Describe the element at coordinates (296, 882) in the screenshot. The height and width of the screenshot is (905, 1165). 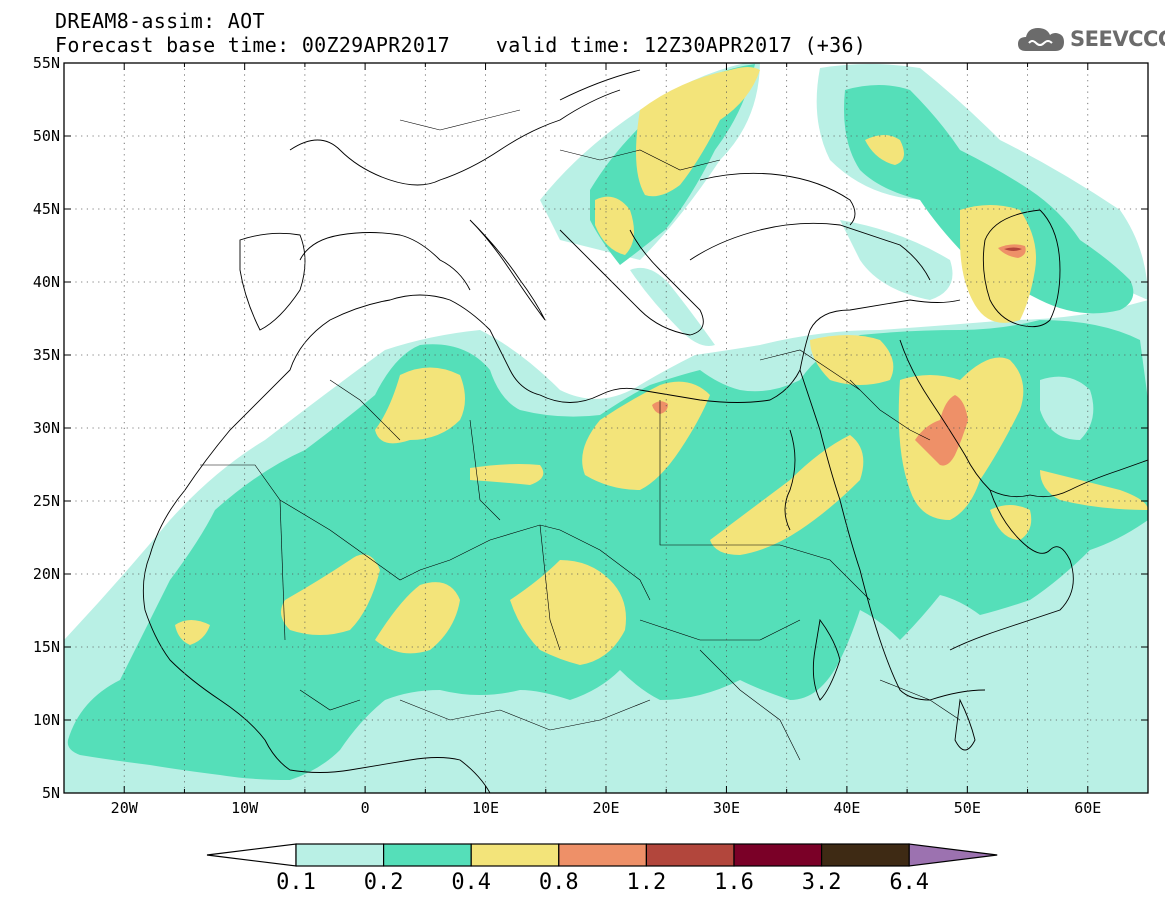
I see `colorbar-label: 0.1` at that location.